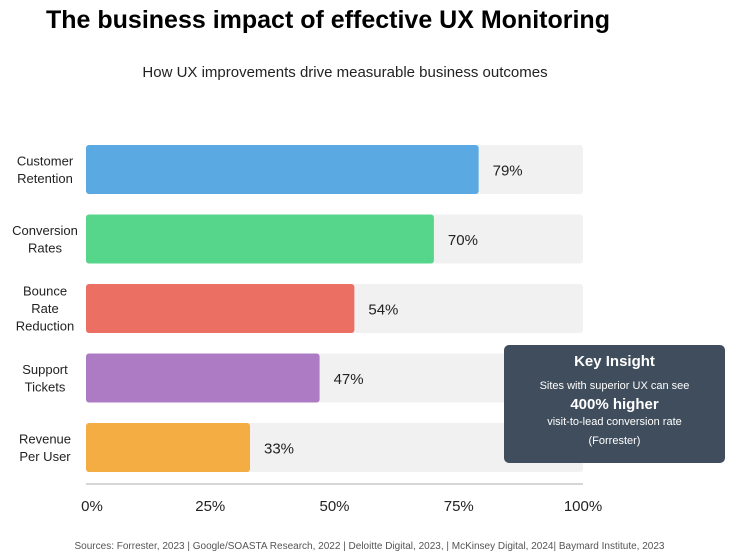 The width and height of the screenshot is (739, 560). I want to click on data-label: 79%, so click(508, 171).